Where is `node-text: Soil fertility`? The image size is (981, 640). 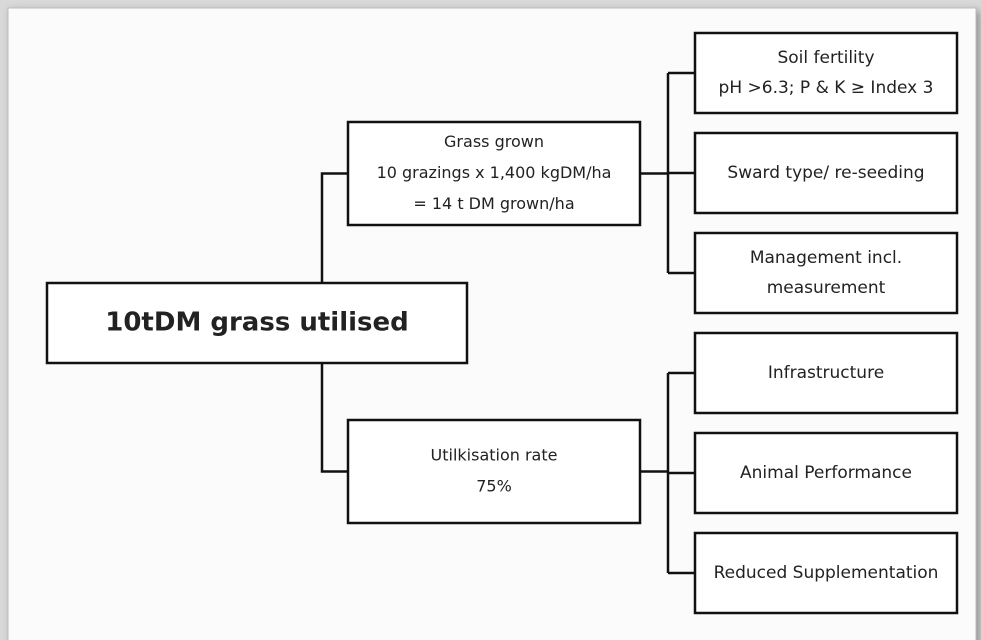 node-text: Soil fertility is located at coordinates (825, 58).